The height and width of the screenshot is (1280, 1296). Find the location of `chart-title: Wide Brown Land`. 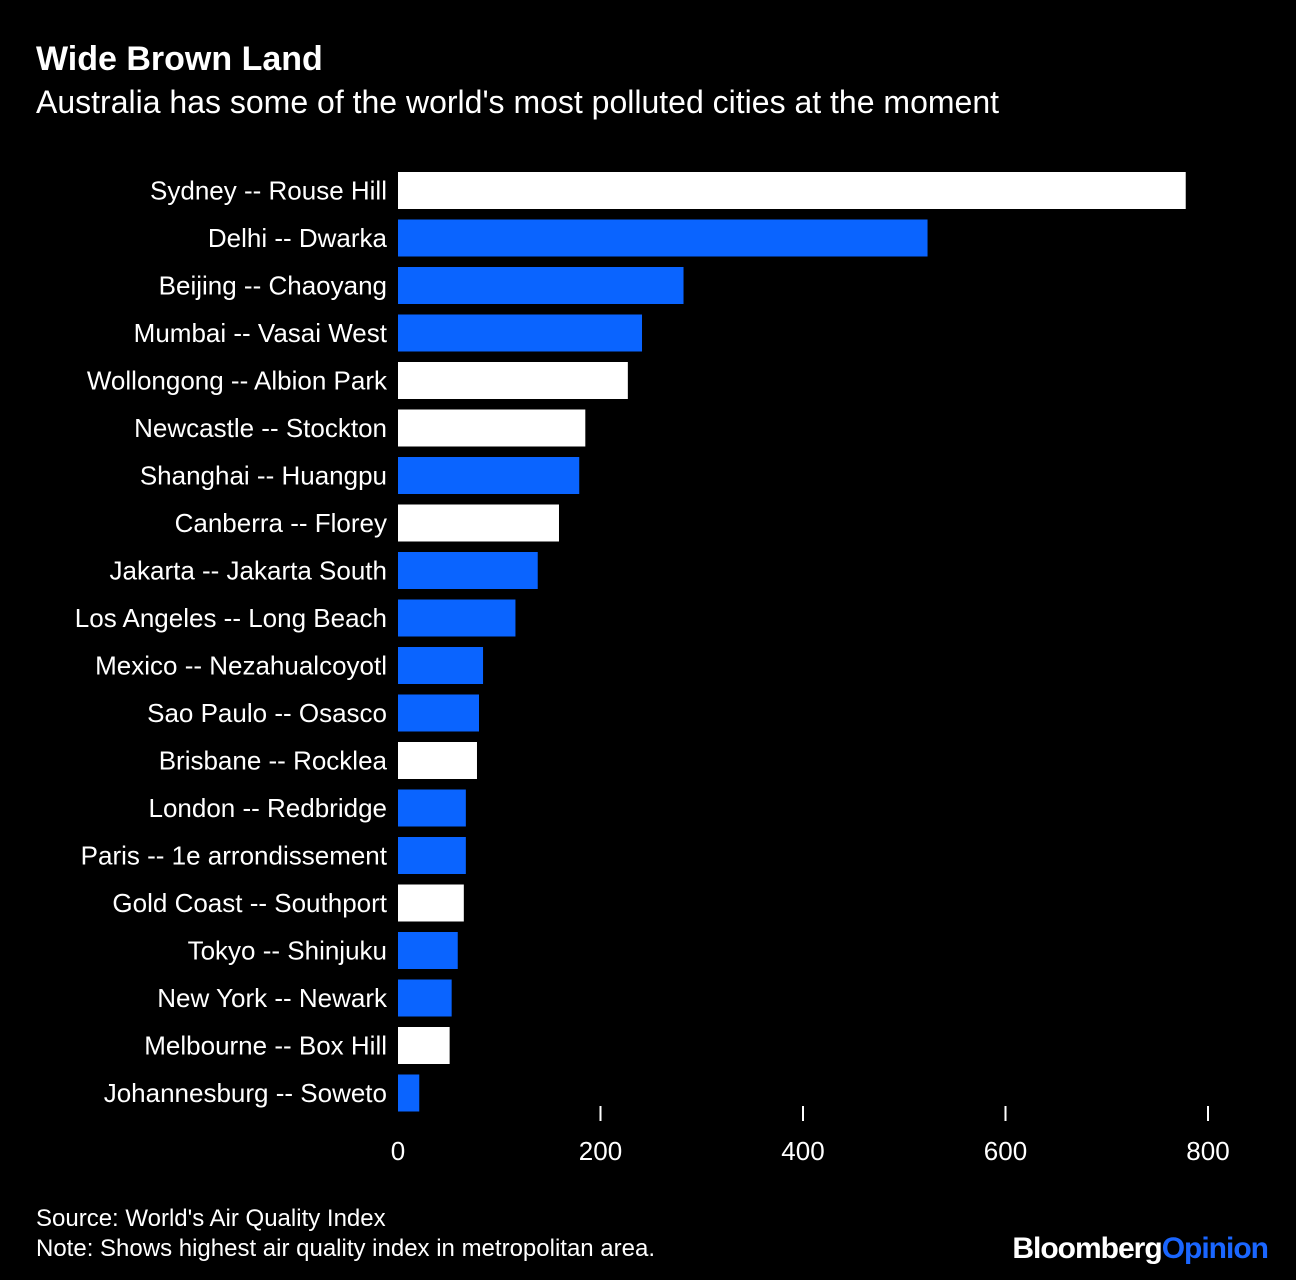

chart-title: Wide Brown Land is located at coordinates (179, 59).